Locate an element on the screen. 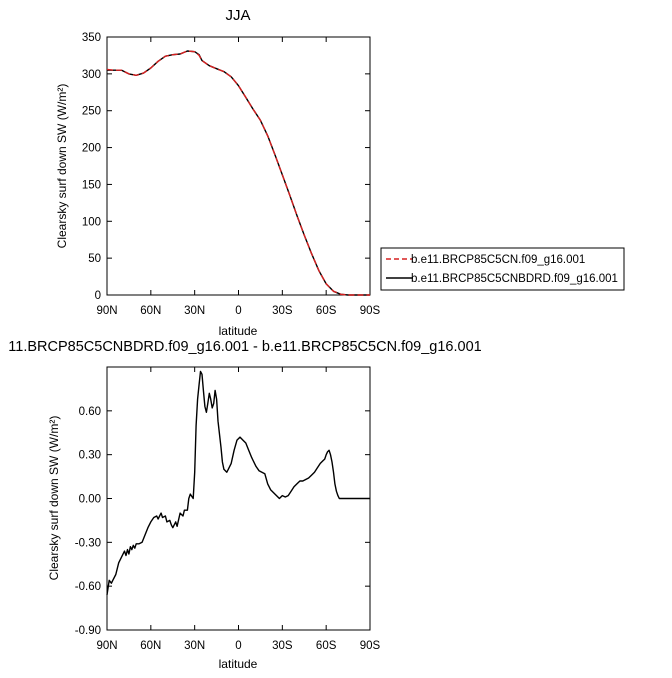 This screenshot has height=678, width=672. bottom-x-tick-label: 30N is located at coordinates (194, 646).